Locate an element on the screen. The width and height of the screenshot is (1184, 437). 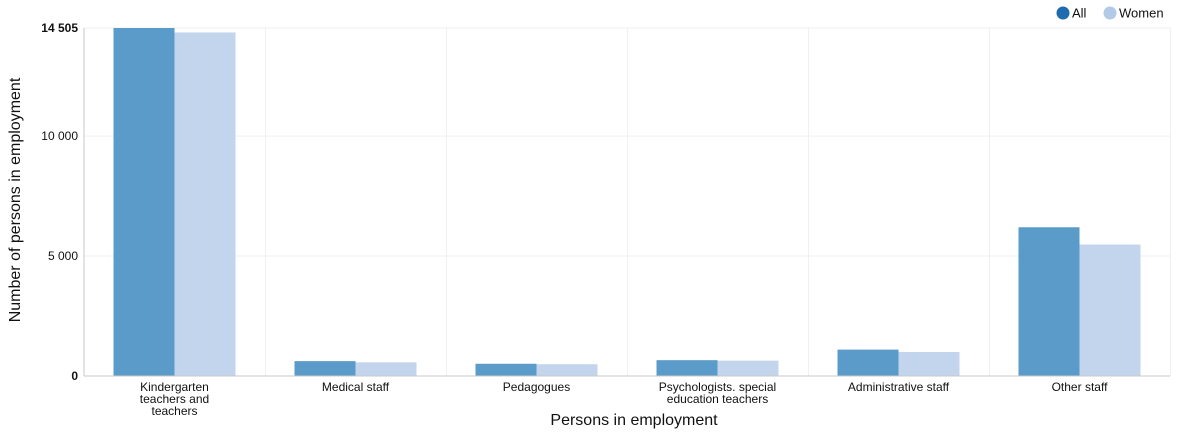
x-tick-label: Other staff is located at coordinates (1080, 387).